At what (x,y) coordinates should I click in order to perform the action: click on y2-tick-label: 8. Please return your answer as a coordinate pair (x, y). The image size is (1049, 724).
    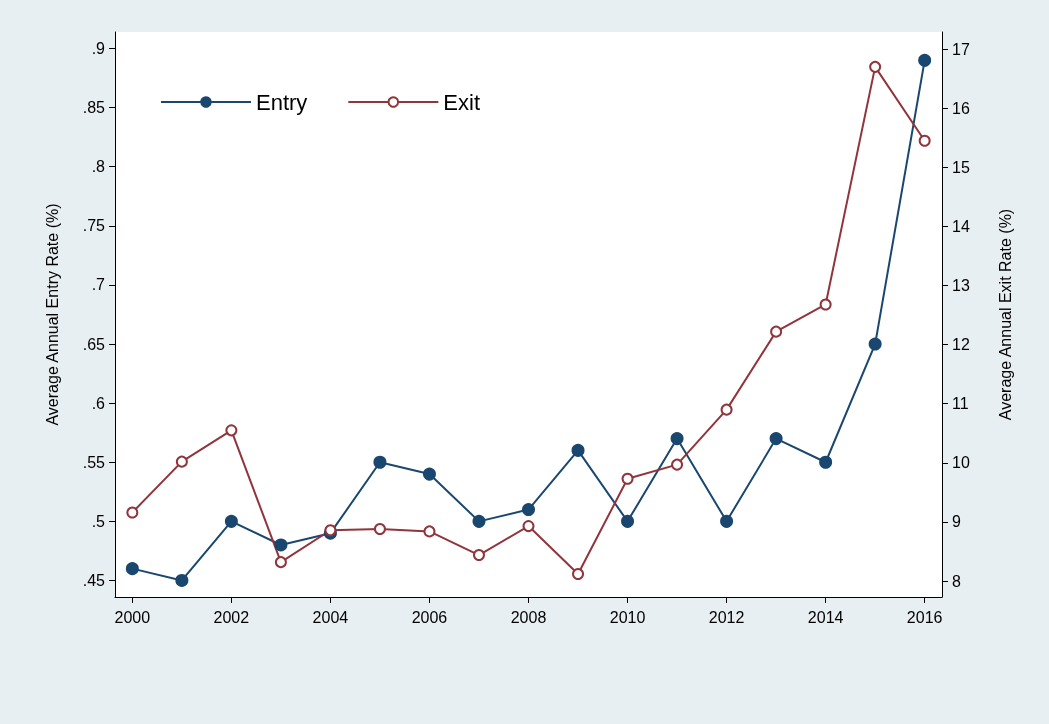
    Looking at the image, I should click on (956, 581).